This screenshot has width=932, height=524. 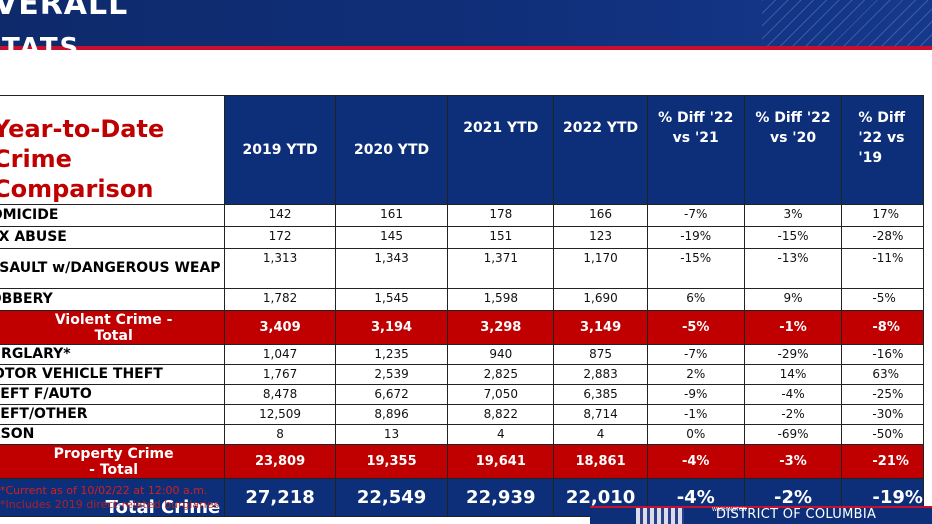 I want to click on row-label: HOMICIDE, so click(x=113, y=215).